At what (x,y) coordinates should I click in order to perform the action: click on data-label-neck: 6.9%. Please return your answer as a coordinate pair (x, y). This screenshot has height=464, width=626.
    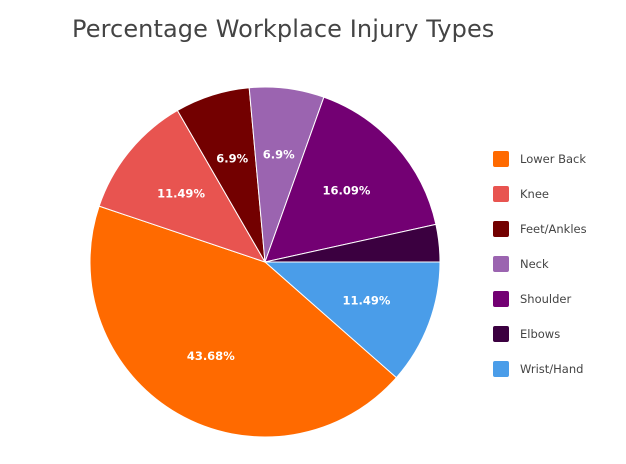
    Looking at the image, I should click on (279, 154).